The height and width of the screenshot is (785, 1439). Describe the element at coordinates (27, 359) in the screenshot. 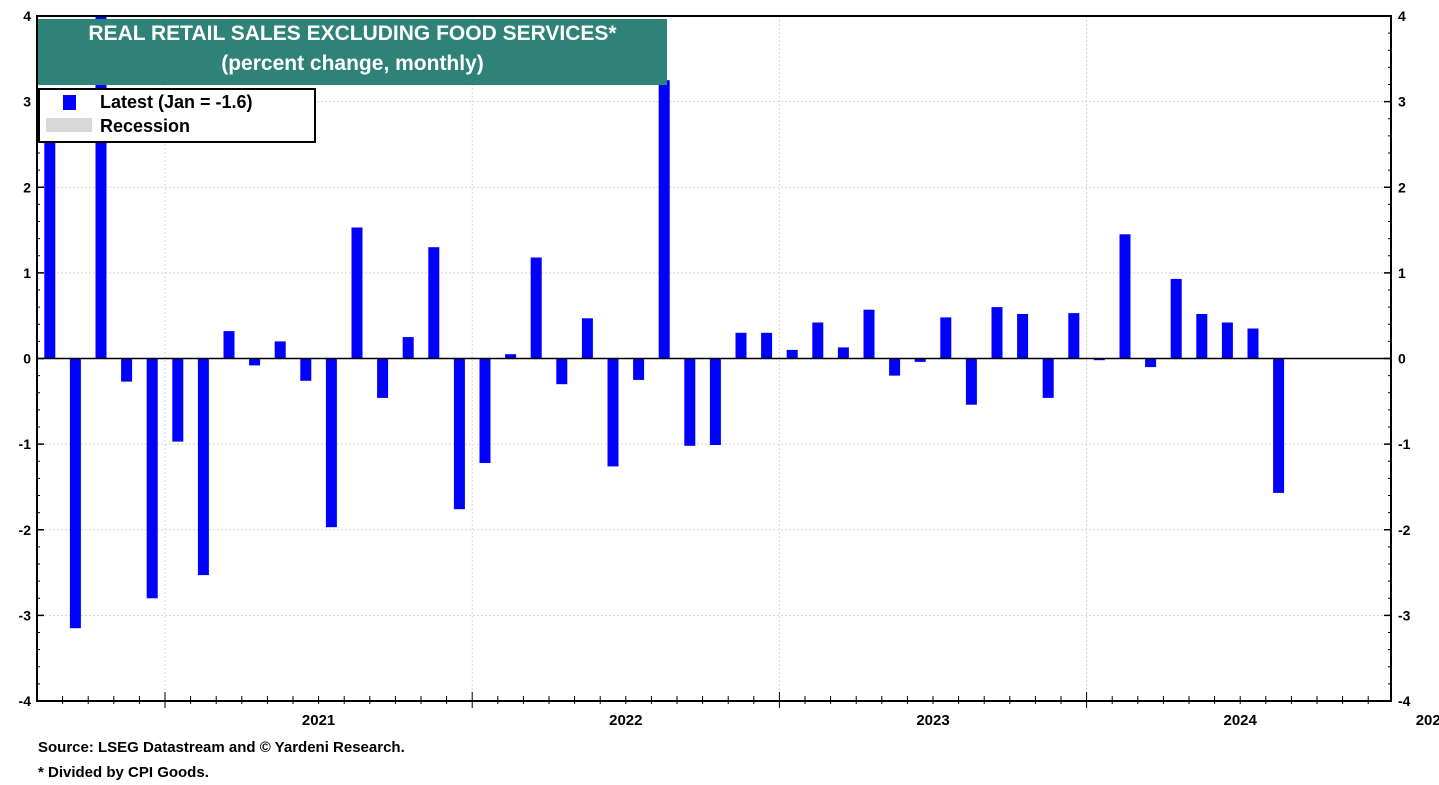

I see `y-tick-label-left: 0` at that location.